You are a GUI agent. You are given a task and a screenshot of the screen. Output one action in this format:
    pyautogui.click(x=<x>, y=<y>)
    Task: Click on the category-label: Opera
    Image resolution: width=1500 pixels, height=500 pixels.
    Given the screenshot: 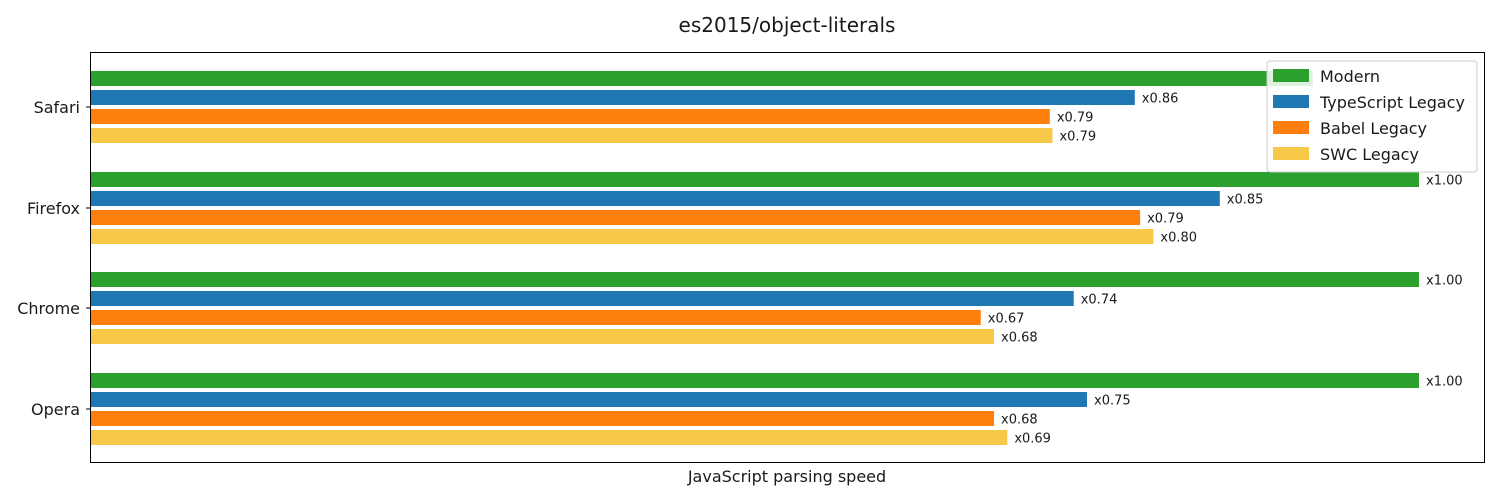 What is the action you would take?
    pyautogui.click(x=55, y=409)
    